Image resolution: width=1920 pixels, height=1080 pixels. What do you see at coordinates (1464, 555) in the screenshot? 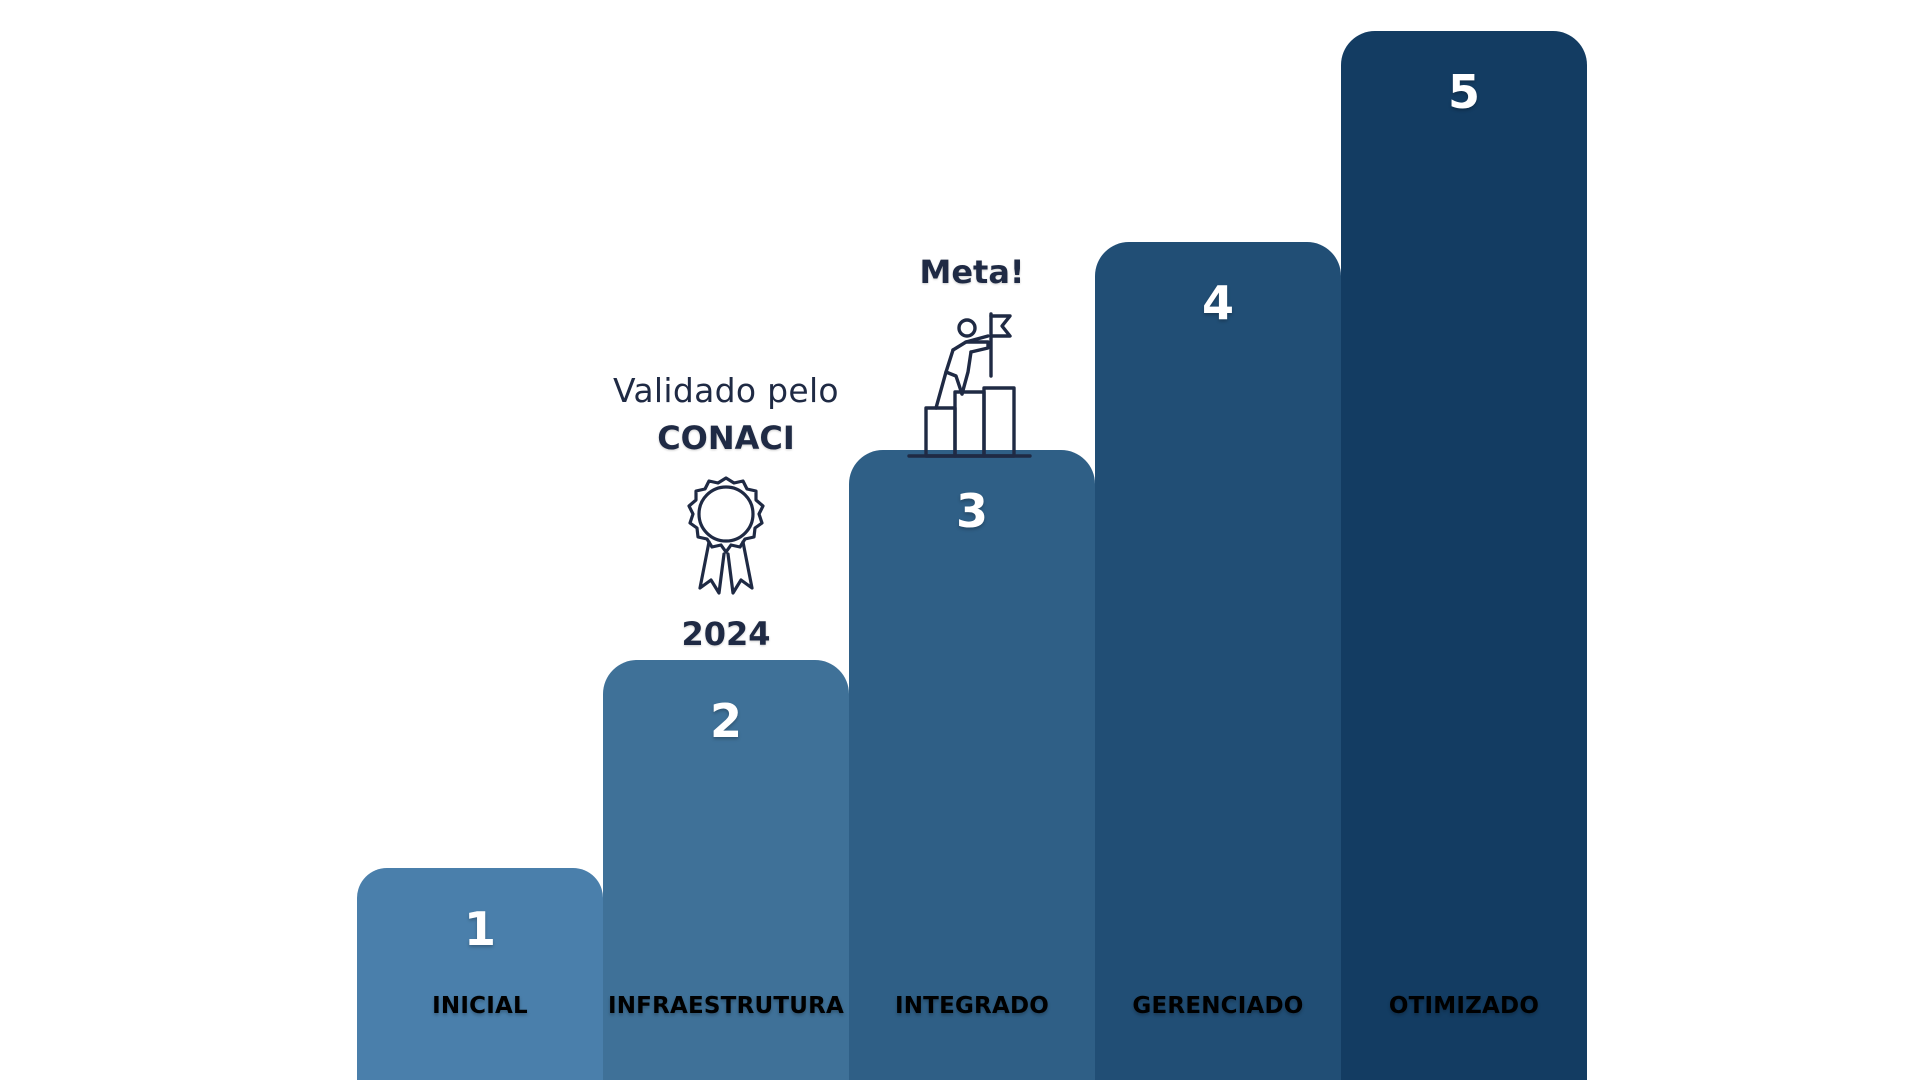
I see `step-5: 5` at bounding box center [1464, 555].